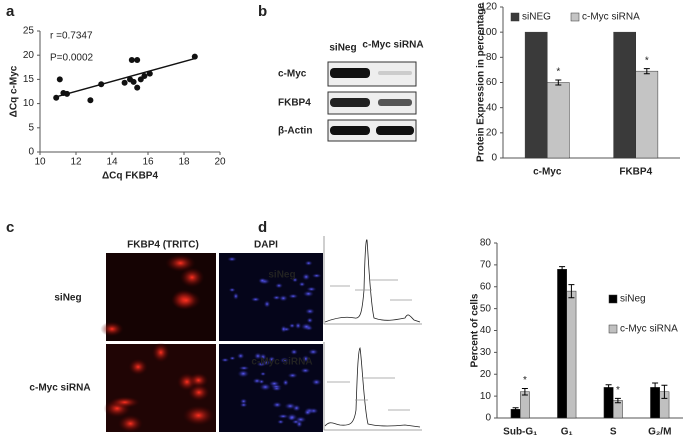 The width and height of the screenshot is (685, 444). What do you see at coordinates (262, 11) in the screenshot?
I see `panel-label: b` at bounding box center [262, 11].